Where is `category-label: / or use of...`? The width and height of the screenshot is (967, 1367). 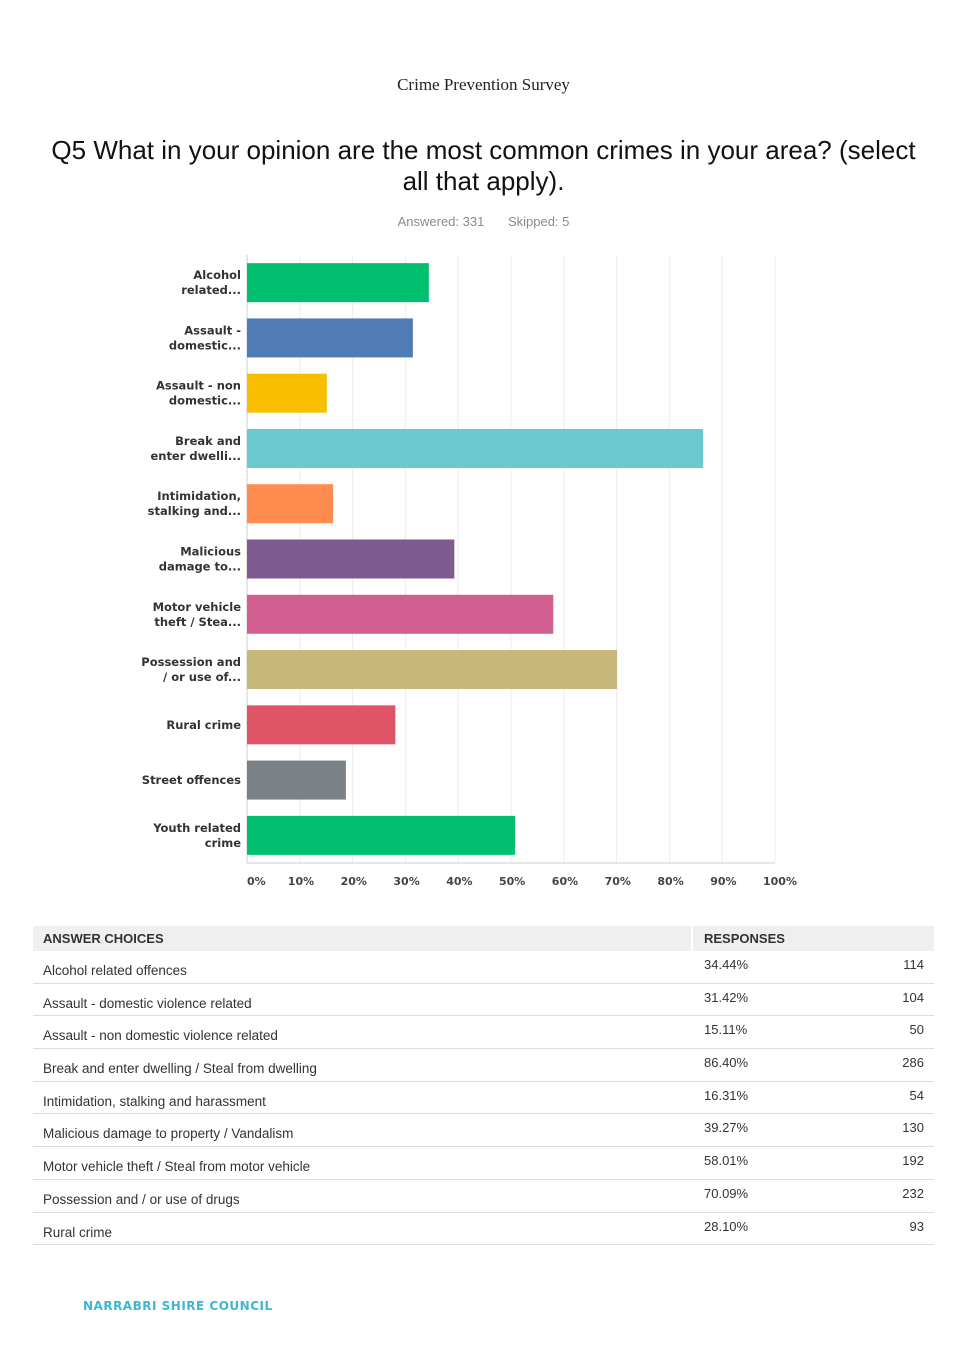 category-label: / or use of... is located at coordinates (202, 677).